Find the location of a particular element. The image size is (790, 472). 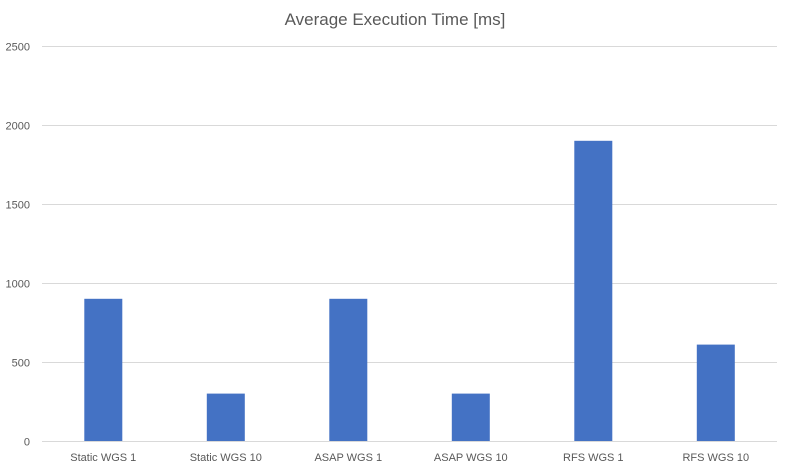

y-tick-label: 2500 is located at coordinates (18, 48).